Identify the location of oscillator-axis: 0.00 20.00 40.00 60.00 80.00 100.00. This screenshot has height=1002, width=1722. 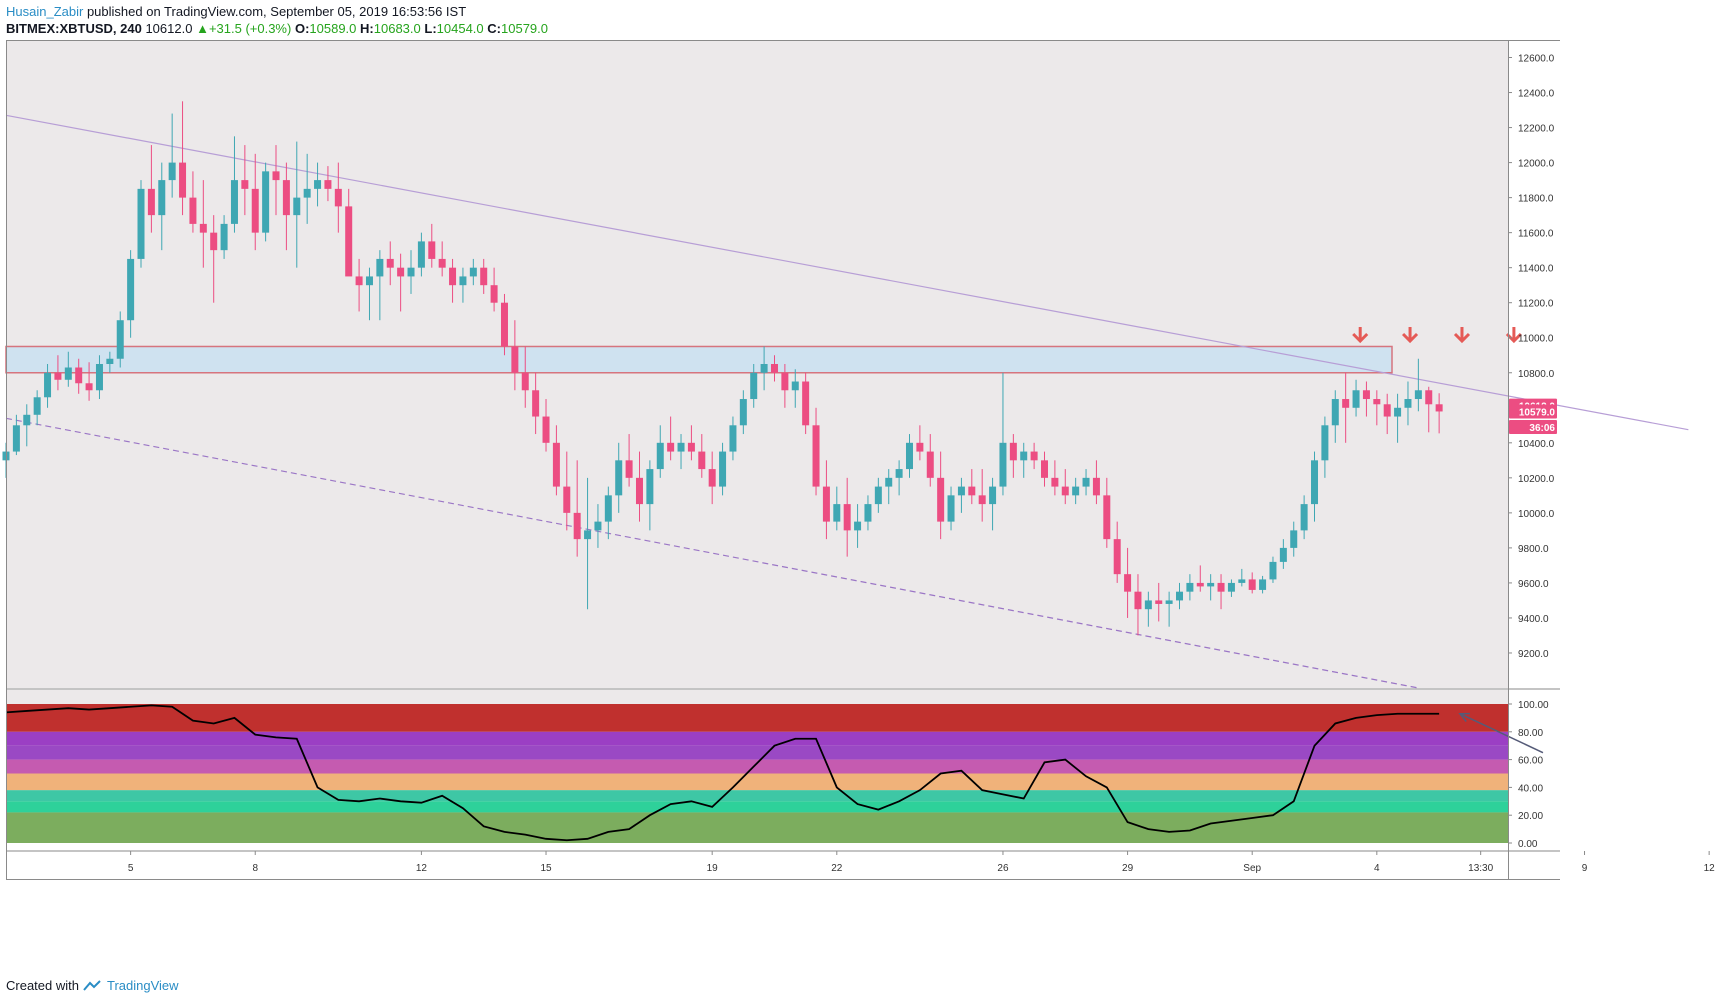
(1528, 775).